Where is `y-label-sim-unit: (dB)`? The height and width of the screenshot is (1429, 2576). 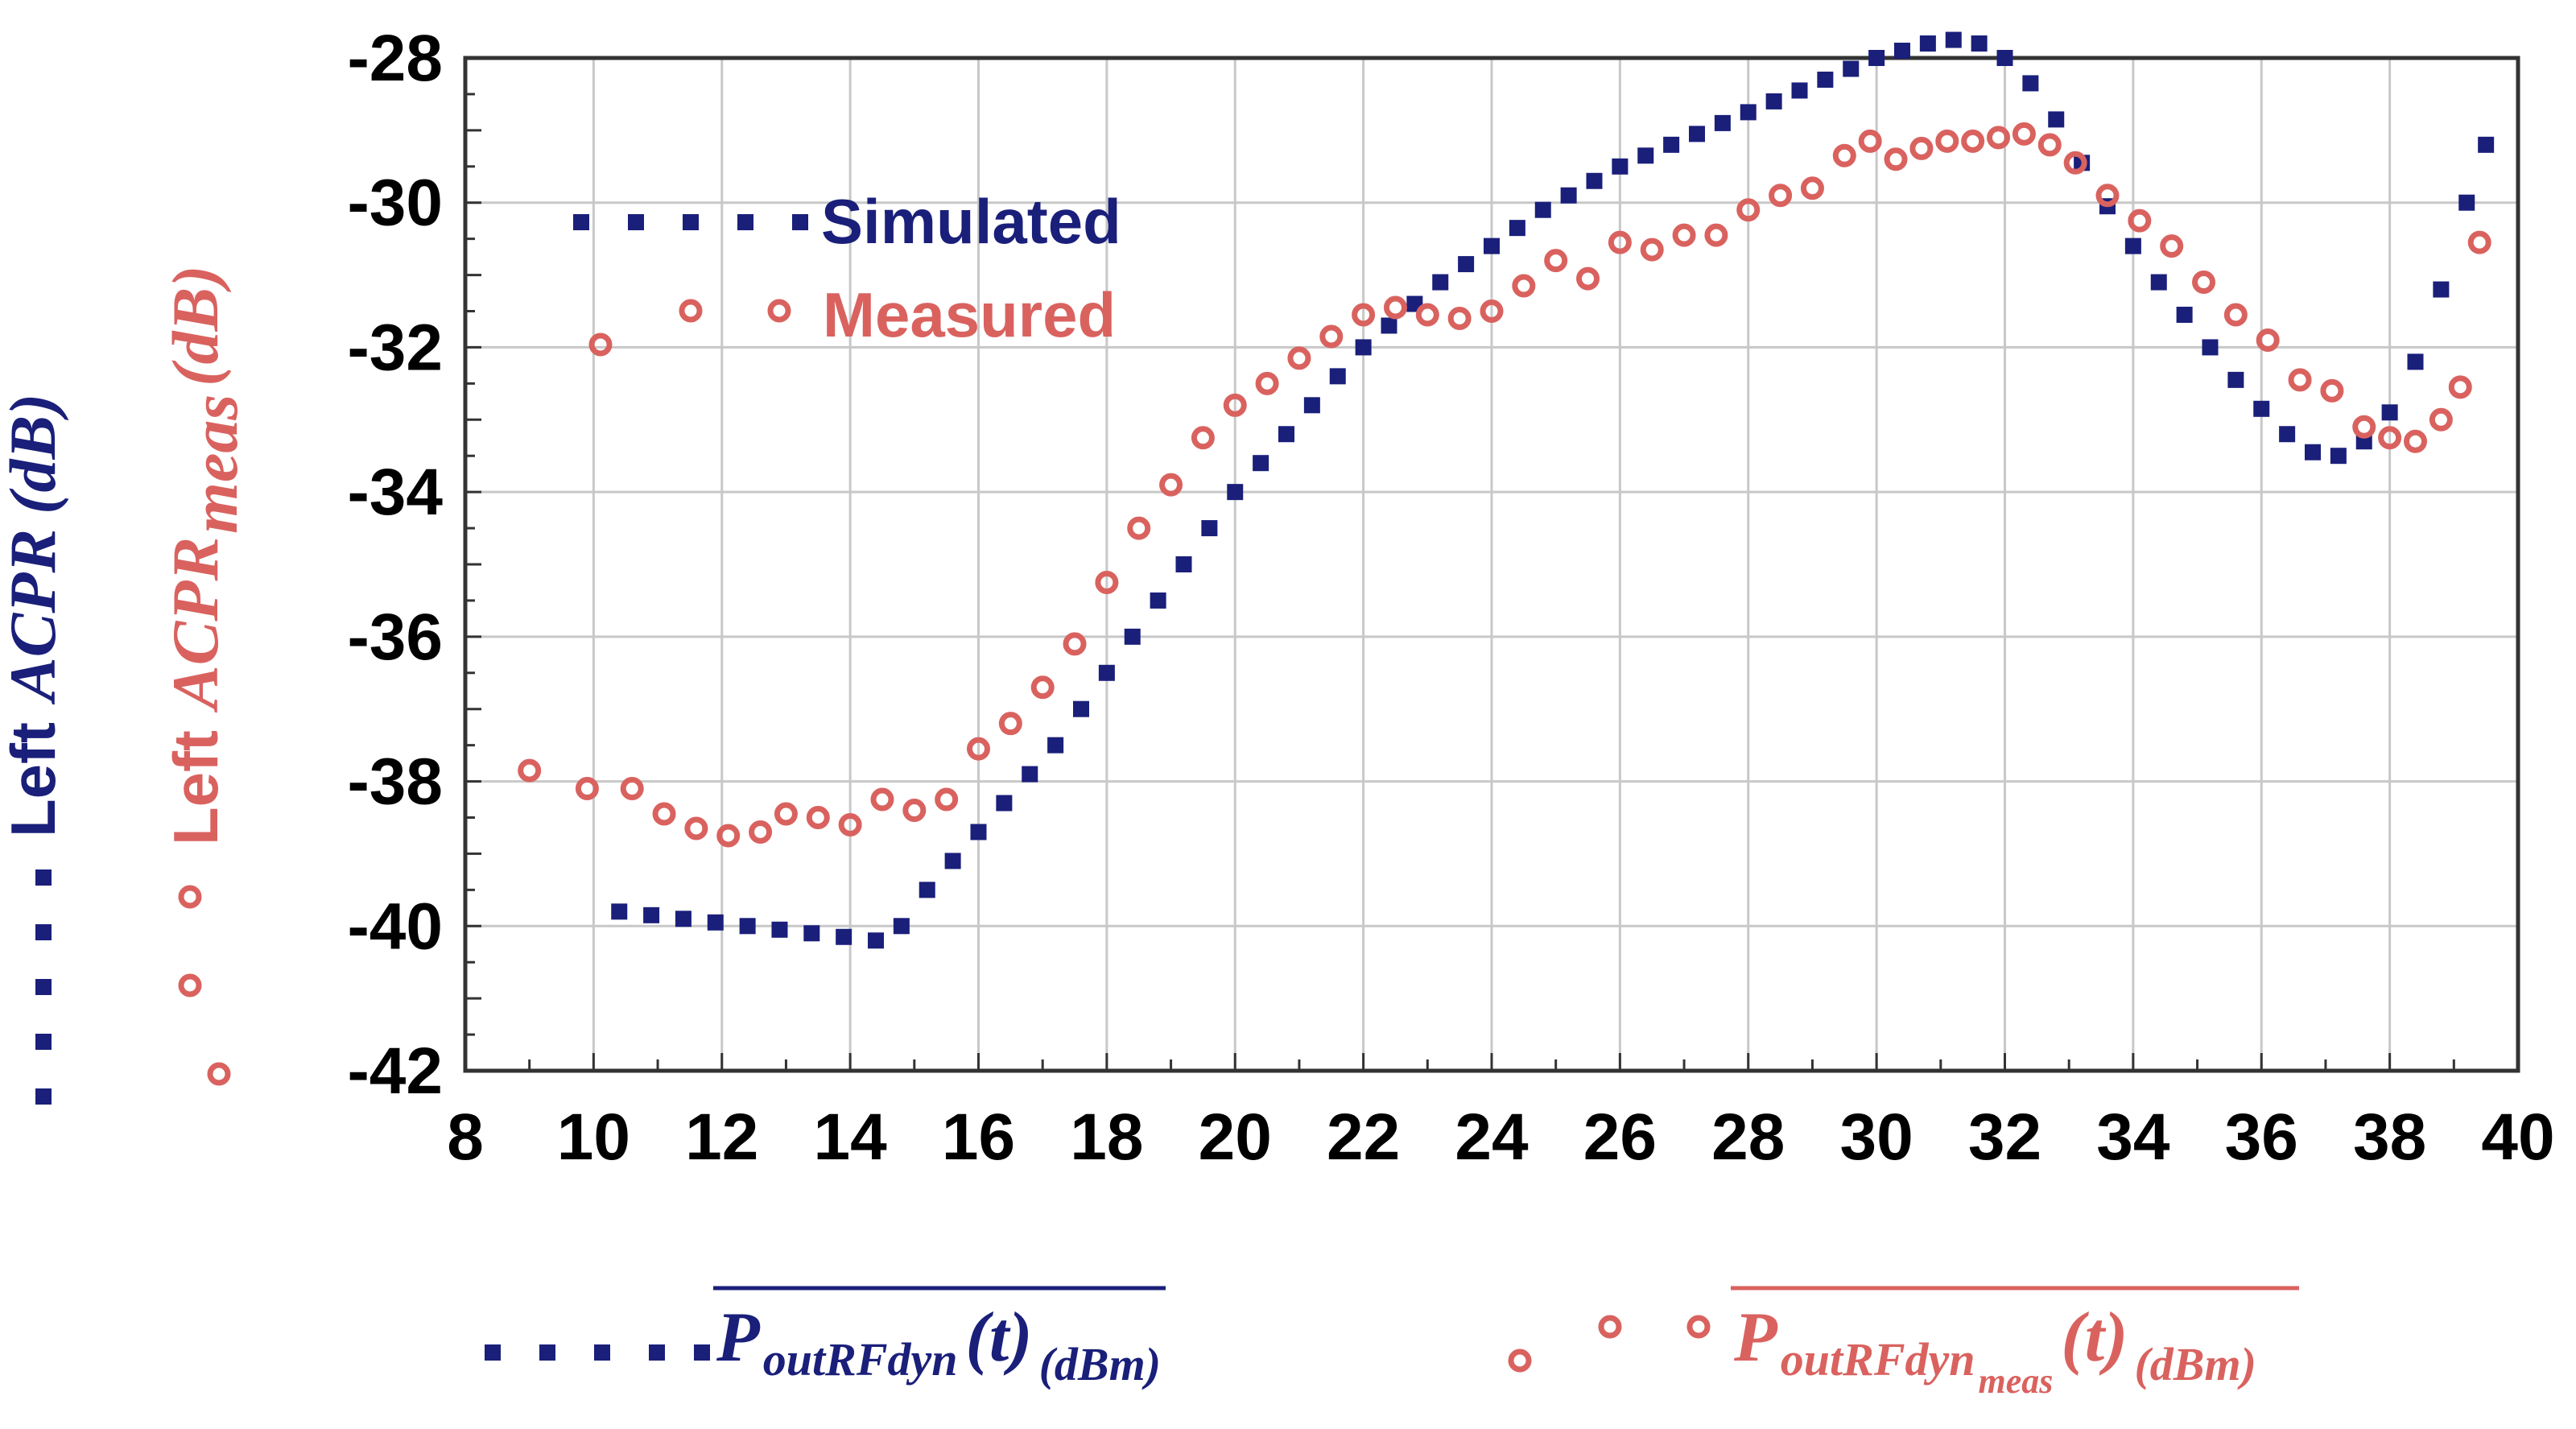 y-label-sim-unit: (dB) is located at coordinates (34, 454).